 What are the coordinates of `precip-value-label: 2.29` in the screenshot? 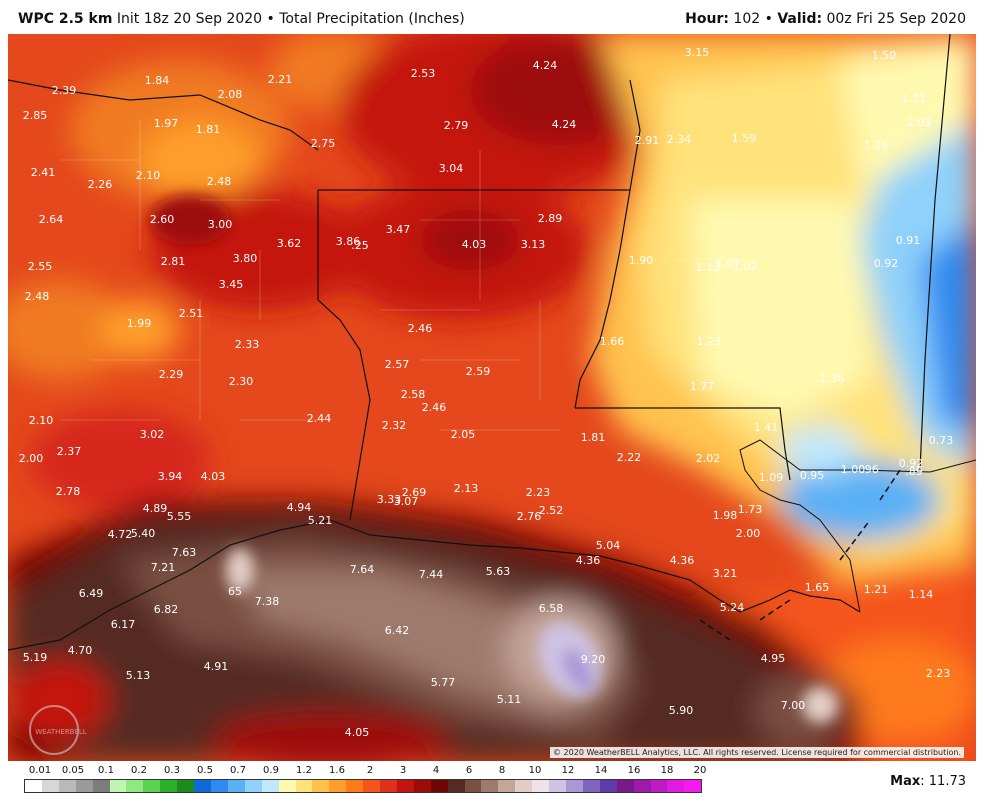 It's located at (171, 374).